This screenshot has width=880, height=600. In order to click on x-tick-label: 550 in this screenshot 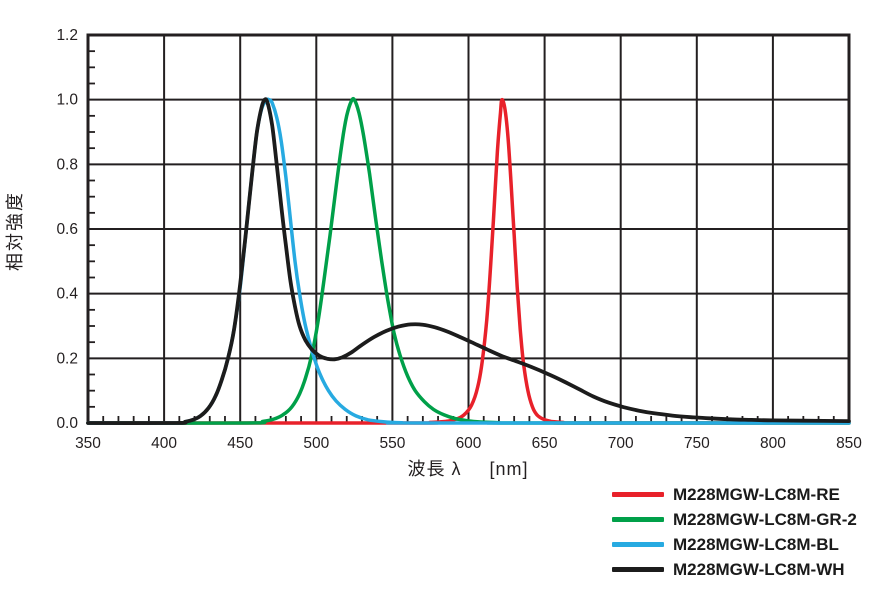, I will do `click(392, 443)`.